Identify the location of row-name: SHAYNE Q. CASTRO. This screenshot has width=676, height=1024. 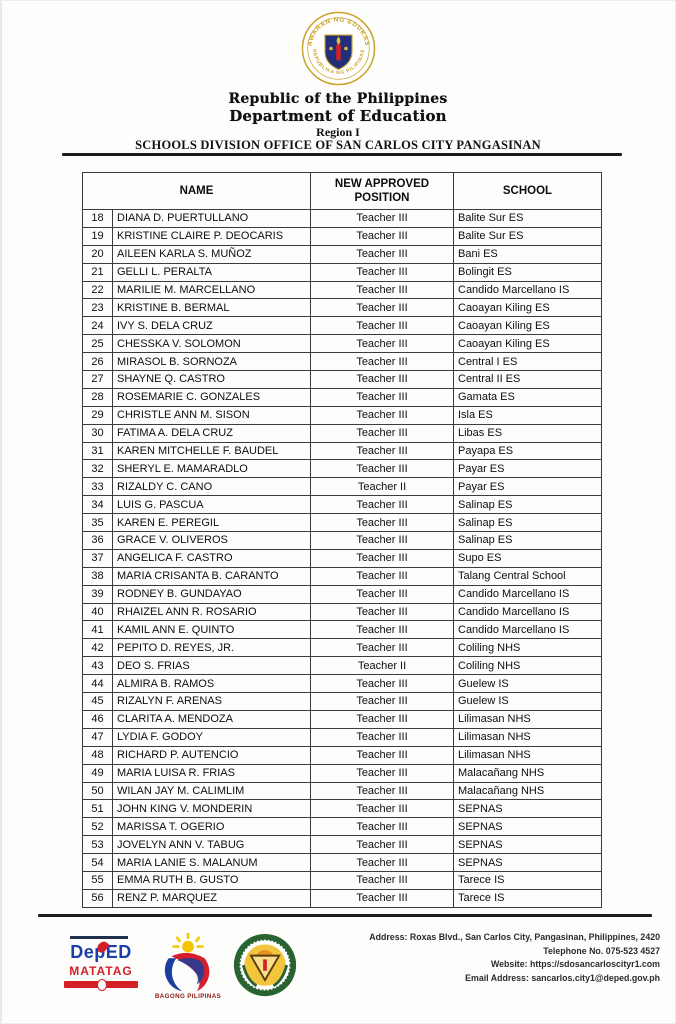
(211, 379).